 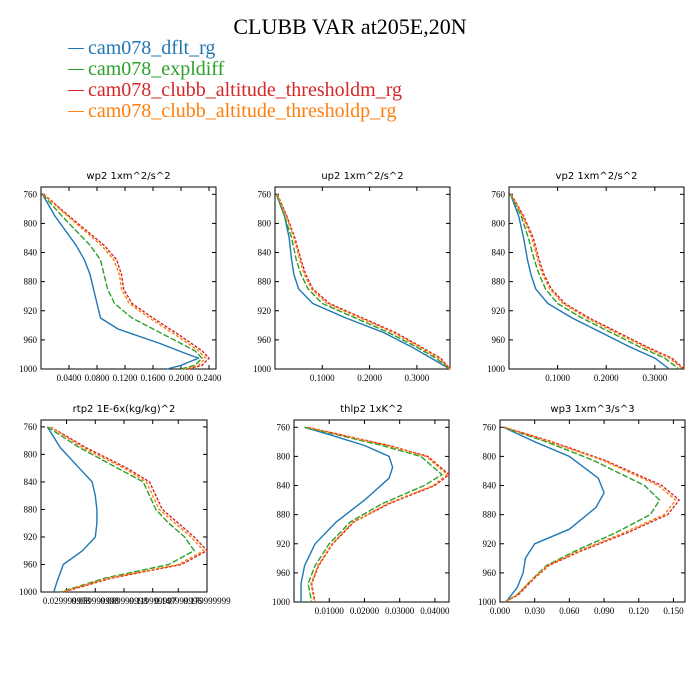 I want to click on x-tick-label: 0.059999998, so click(x=96, y=601).